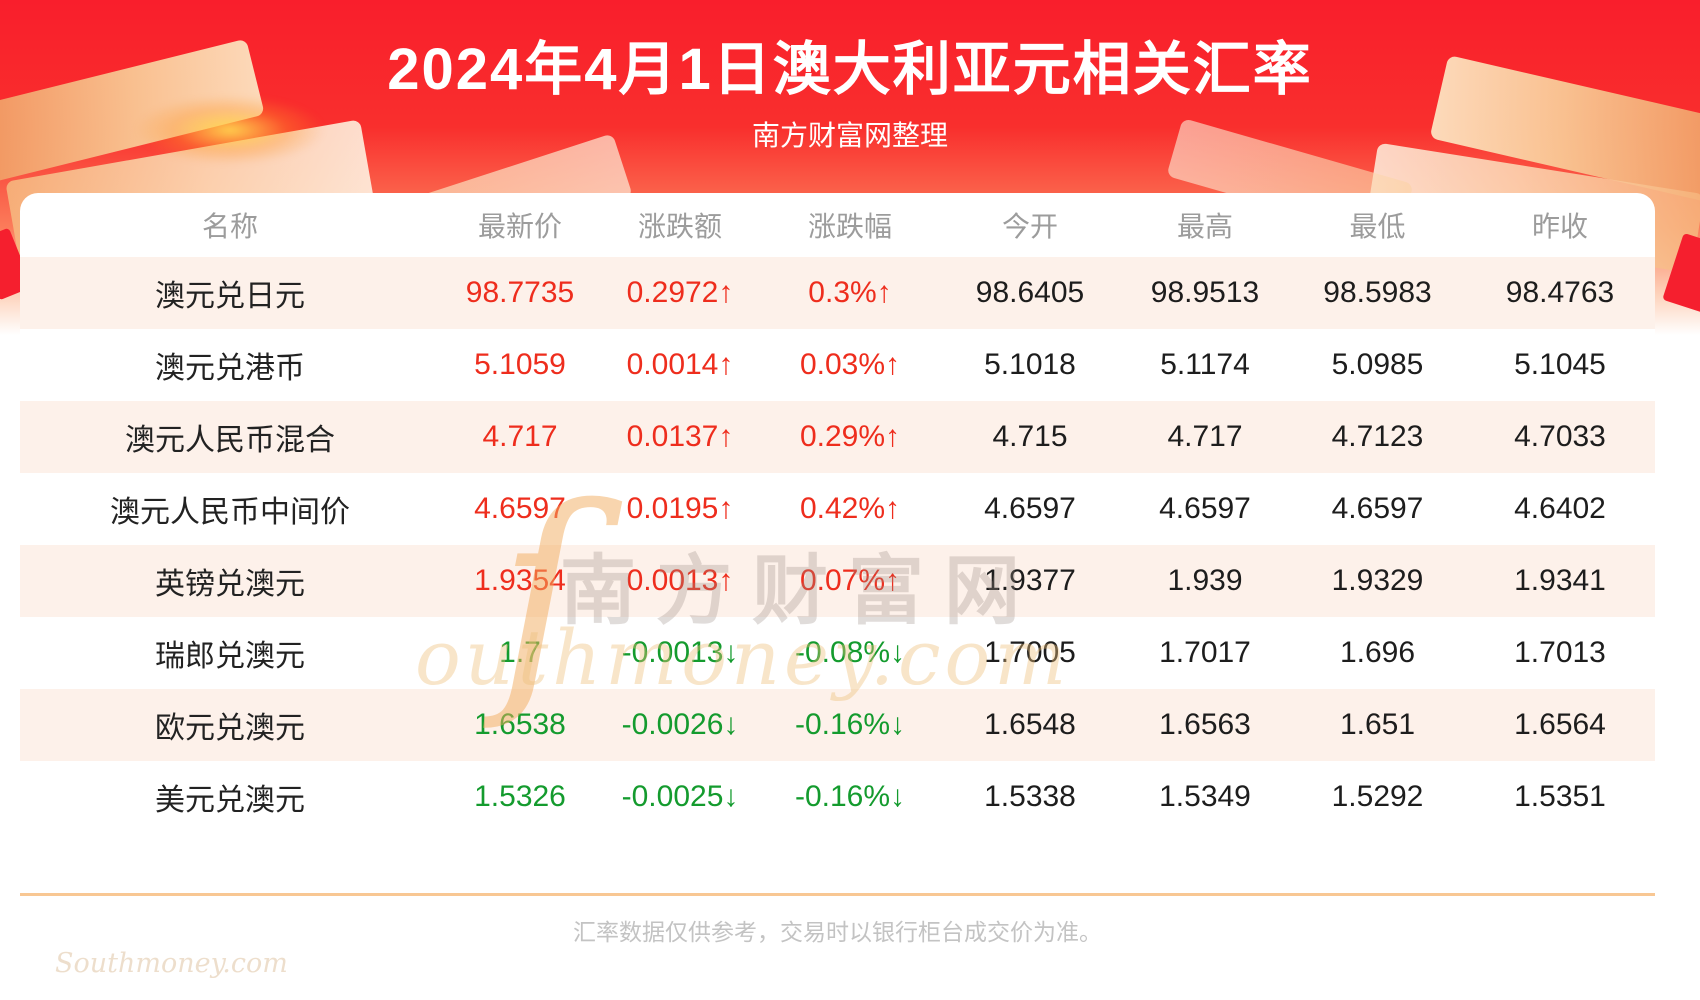 The image size is (1700, 1000). Describe the element at coordinates (1030, 796) in the screenshot. I see `cell-open: 1.5338` at that location.